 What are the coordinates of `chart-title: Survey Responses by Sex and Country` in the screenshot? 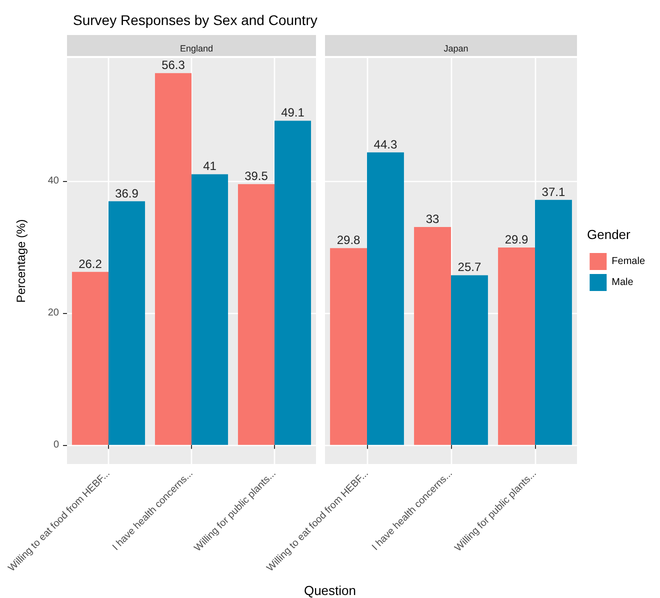 It's located at (195, 20).